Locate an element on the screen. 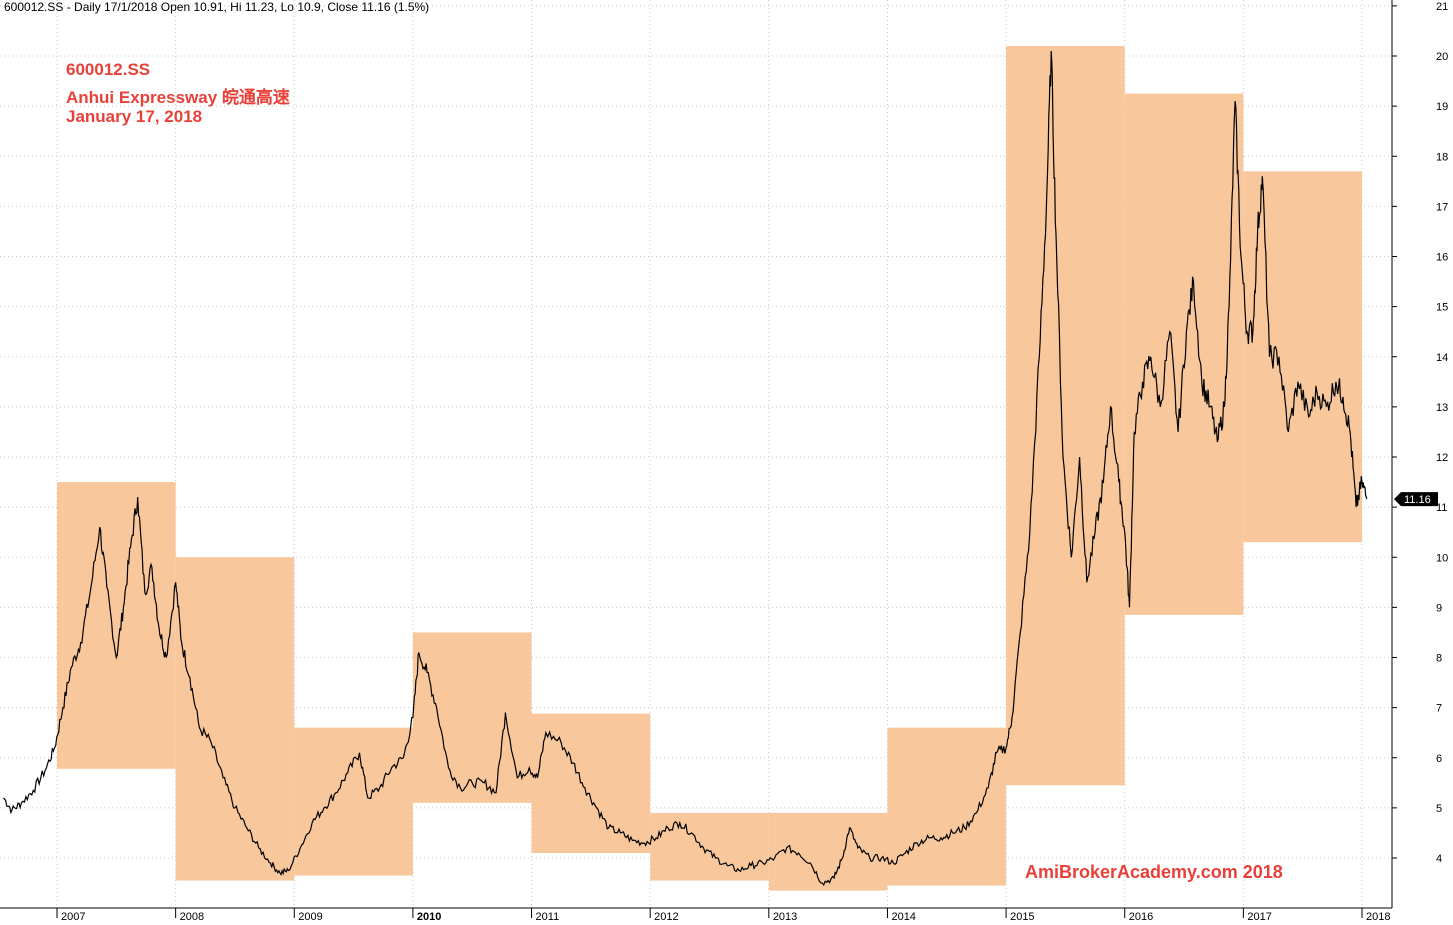 The width and height of the screenshot is (1453, 925). x-tick-label: 2010 is located at coordinates (429, 917).